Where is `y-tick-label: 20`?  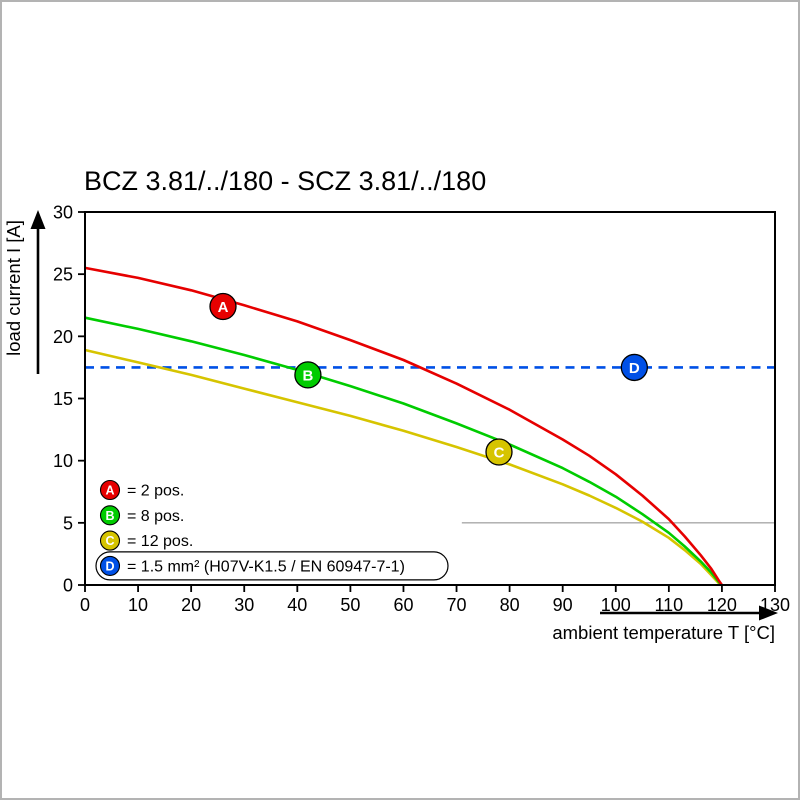
y-tick-label: 20 is located at coordinates (63, 337).